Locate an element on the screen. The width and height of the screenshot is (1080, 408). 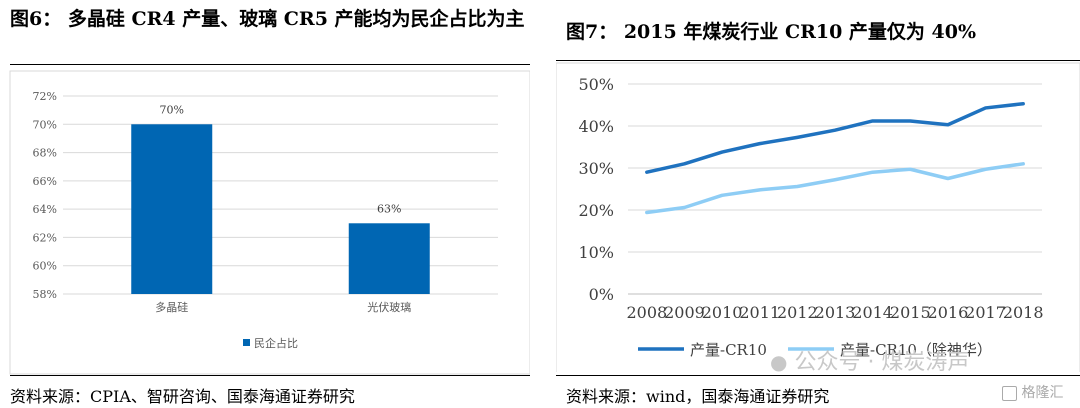
right-source-note: 资料来源：wind，国泰海通证券研究 is located at coordinates (698, 396).